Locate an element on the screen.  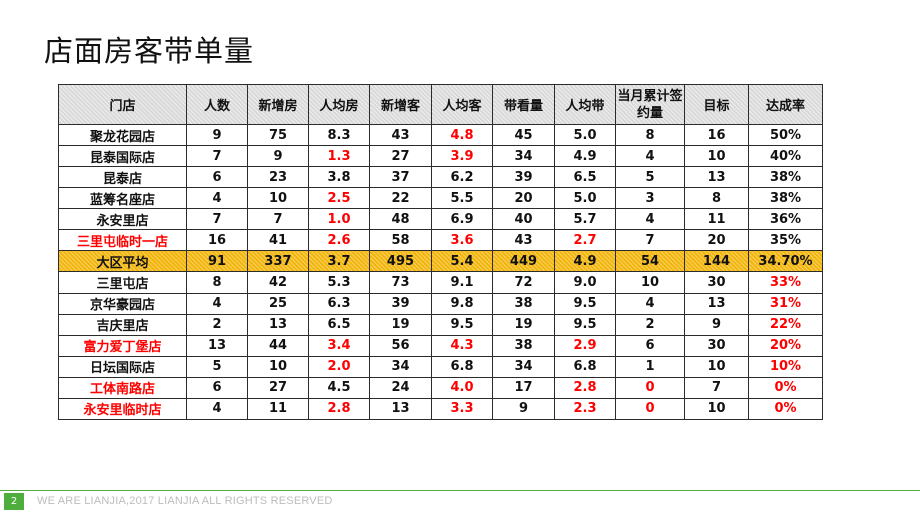
page-number-badge: 2 is located at coordinates (14, 501).